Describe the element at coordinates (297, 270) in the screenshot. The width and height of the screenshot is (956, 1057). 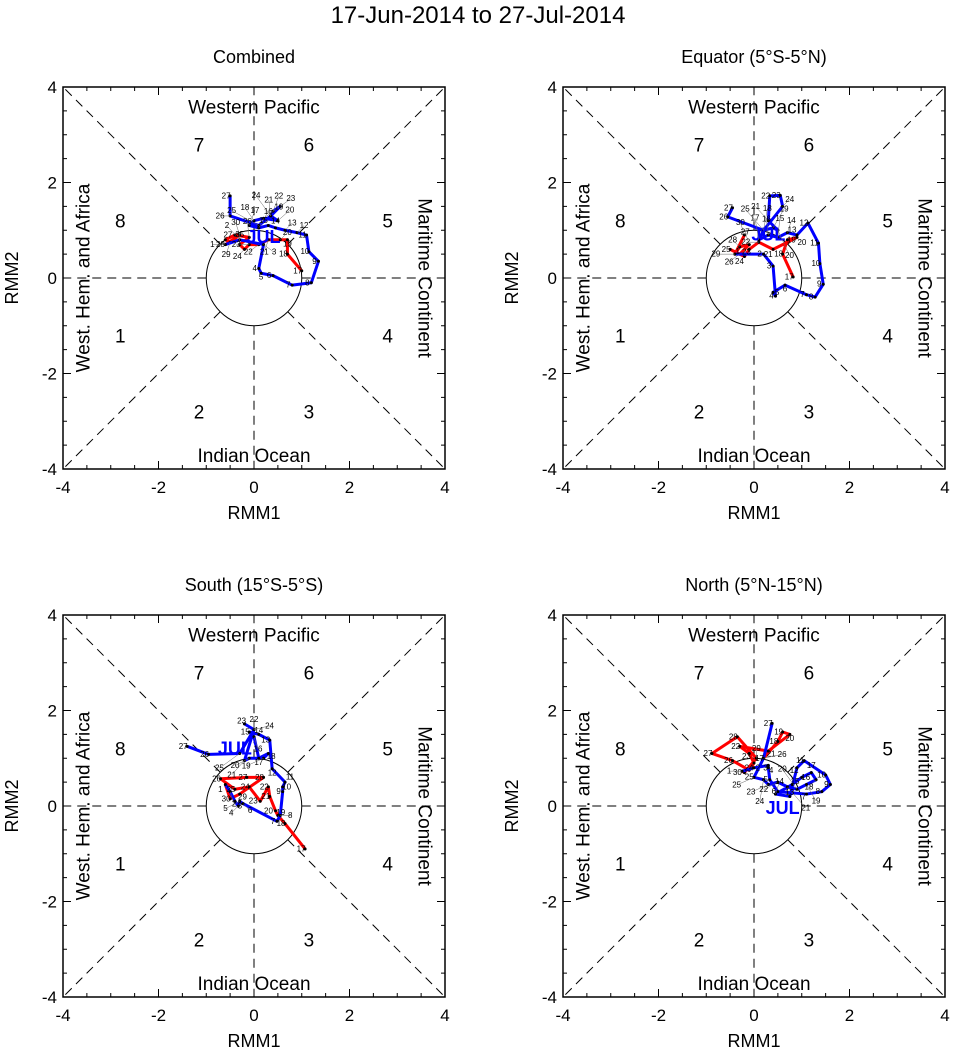
I see `day-label: 17` at that location.